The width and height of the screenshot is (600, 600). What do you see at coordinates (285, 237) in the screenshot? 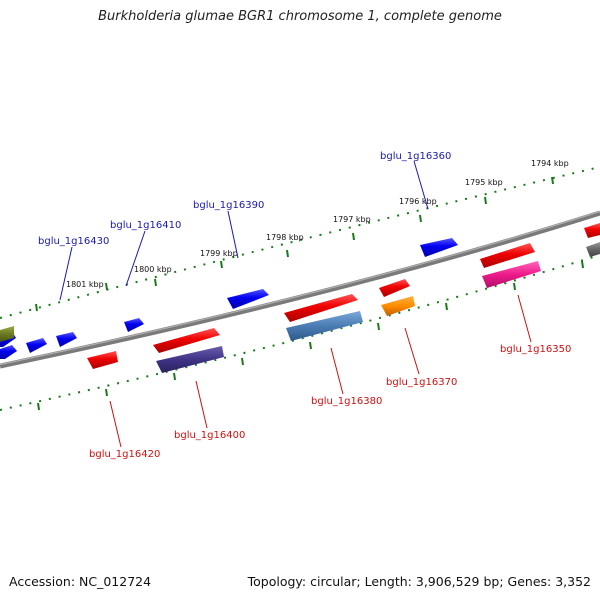
I see `scale-label-1798: 1798 kbp` at bounding box center [285, 237].